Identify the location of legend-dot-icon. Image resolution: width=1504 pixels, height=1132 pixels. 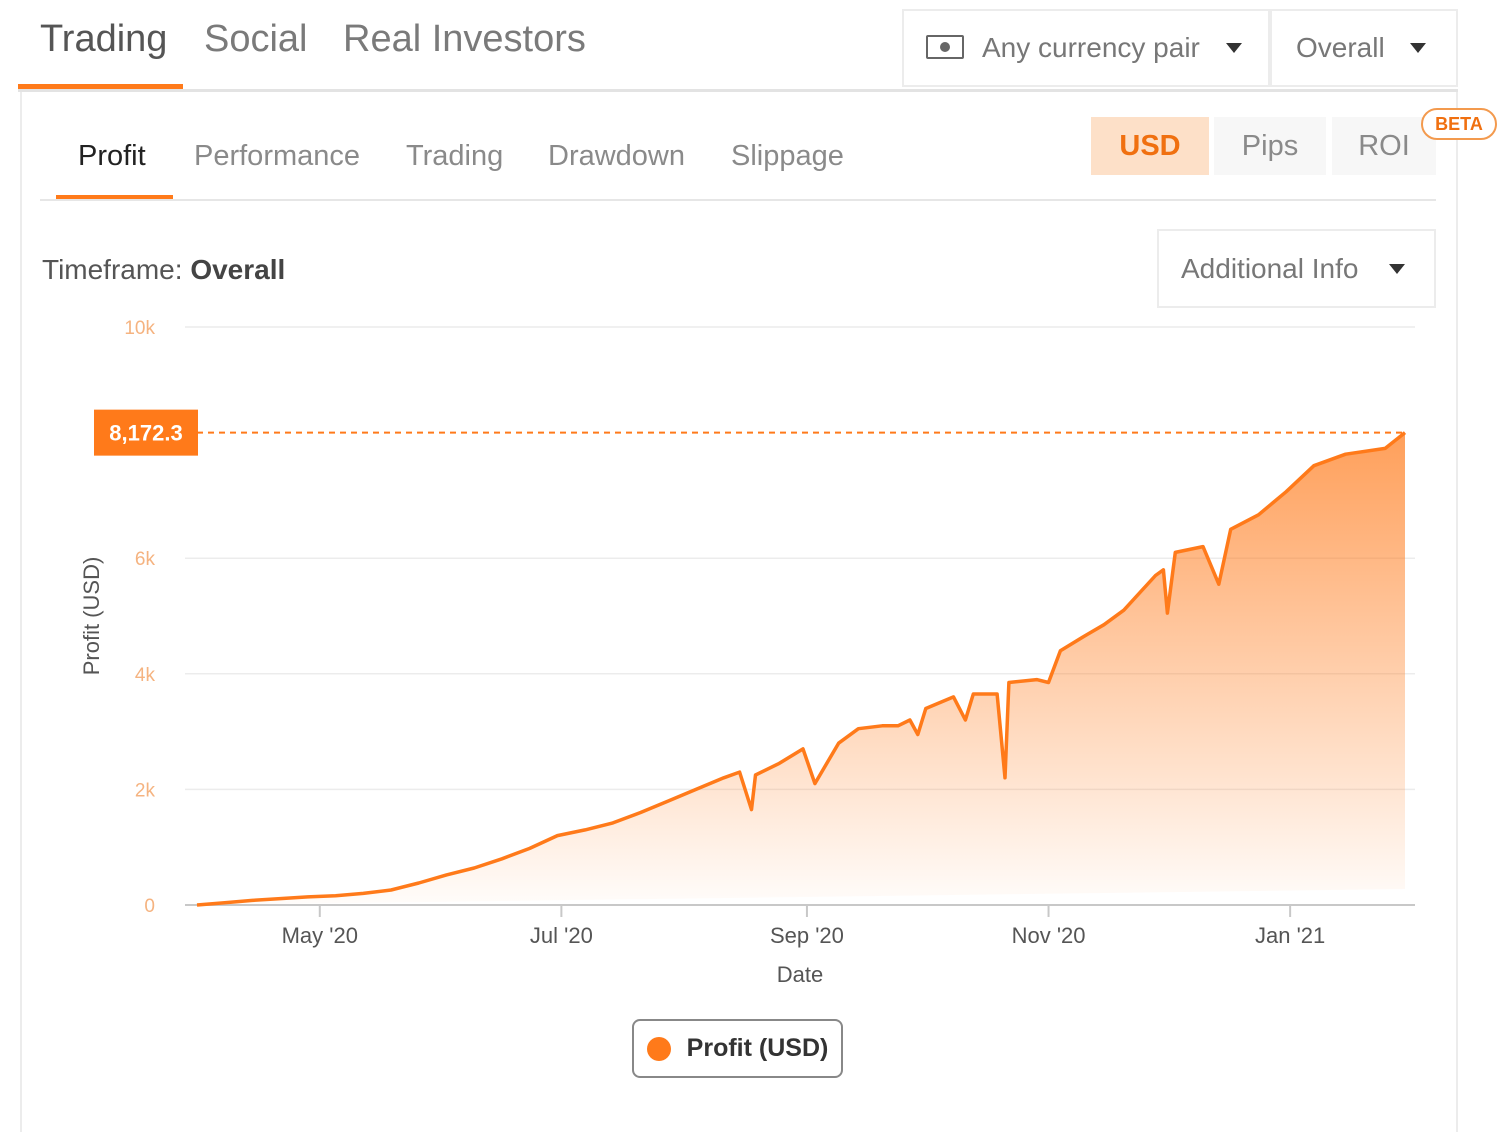
(658, 1048).